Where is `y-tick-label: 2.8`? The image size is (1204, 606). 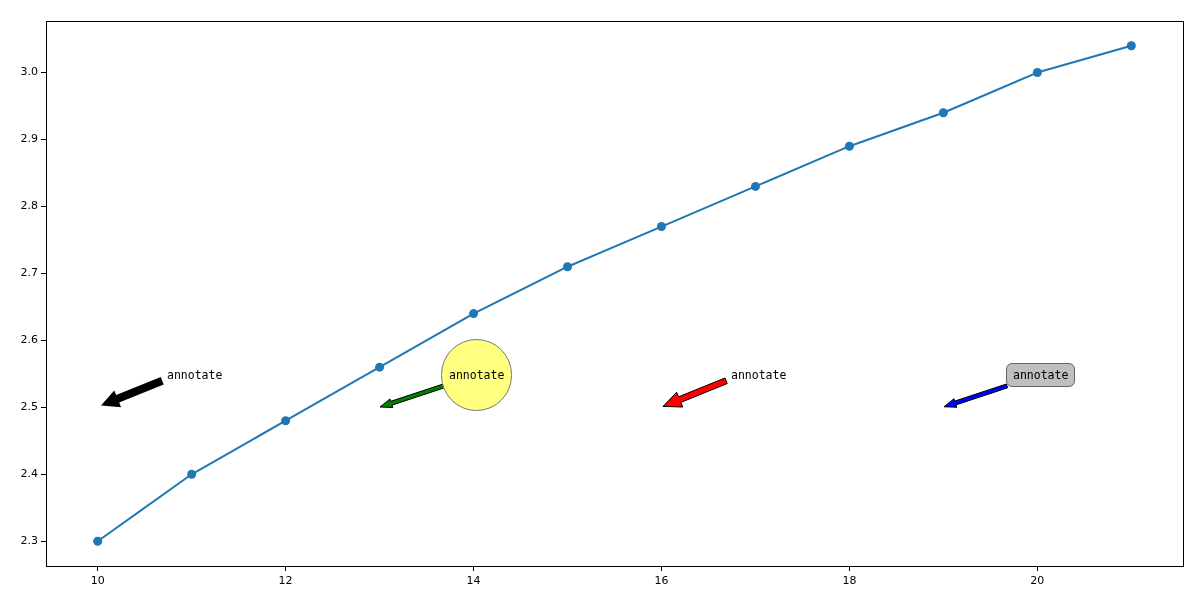
y-tick-label: 2.8 is located at coordinates (29, 206).